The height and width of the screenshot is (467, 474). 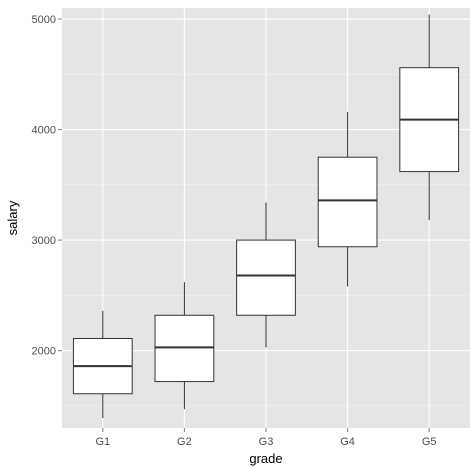 What do you see at coordinates (12, 217) in the screenshot?
I see `y-axis-title: salary` at bounding box center [12, 217].